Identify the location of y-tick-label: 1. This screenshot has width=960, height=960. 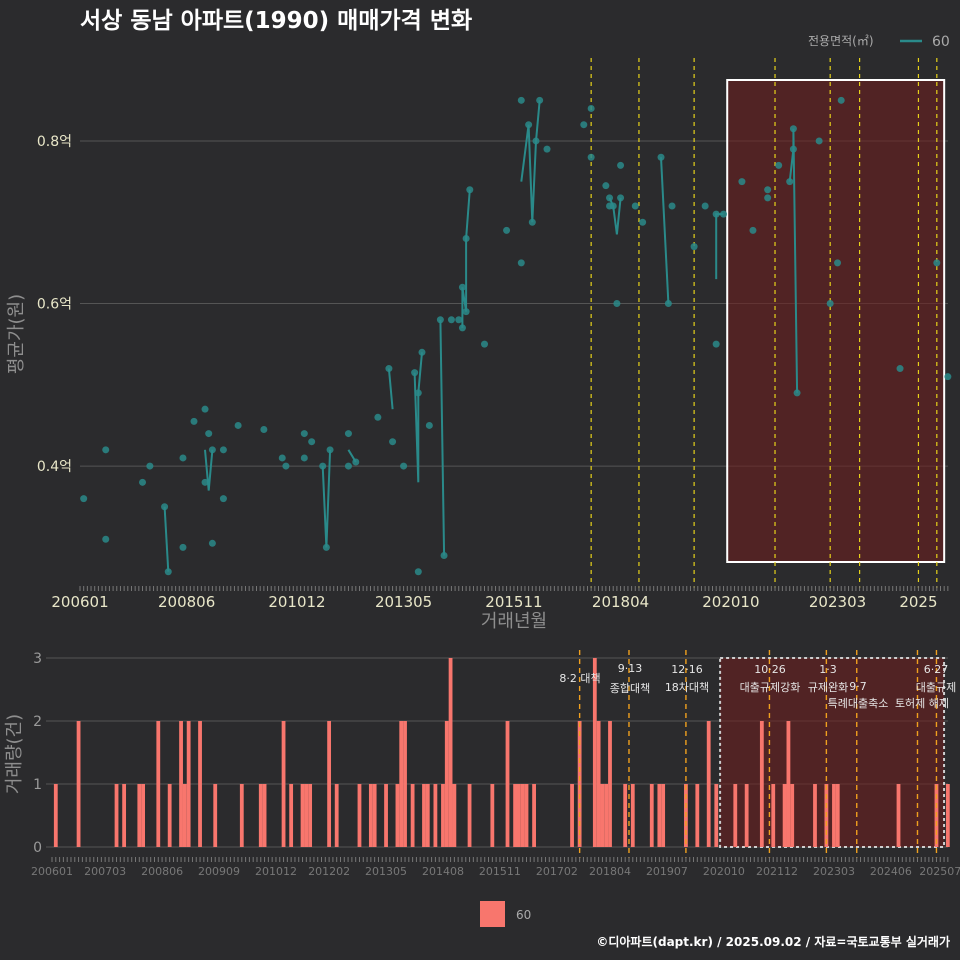
(37, 785).